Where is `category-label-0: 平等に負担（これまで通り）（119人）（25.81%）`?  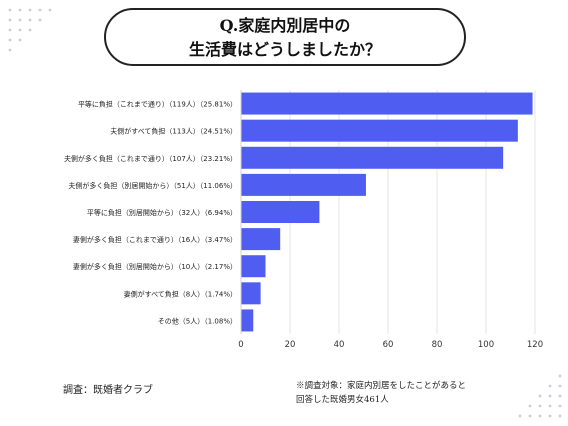 category-label-0: 平等に負担（これまで通り）（119人）（25.81%） is located at coordinates (157, 104).